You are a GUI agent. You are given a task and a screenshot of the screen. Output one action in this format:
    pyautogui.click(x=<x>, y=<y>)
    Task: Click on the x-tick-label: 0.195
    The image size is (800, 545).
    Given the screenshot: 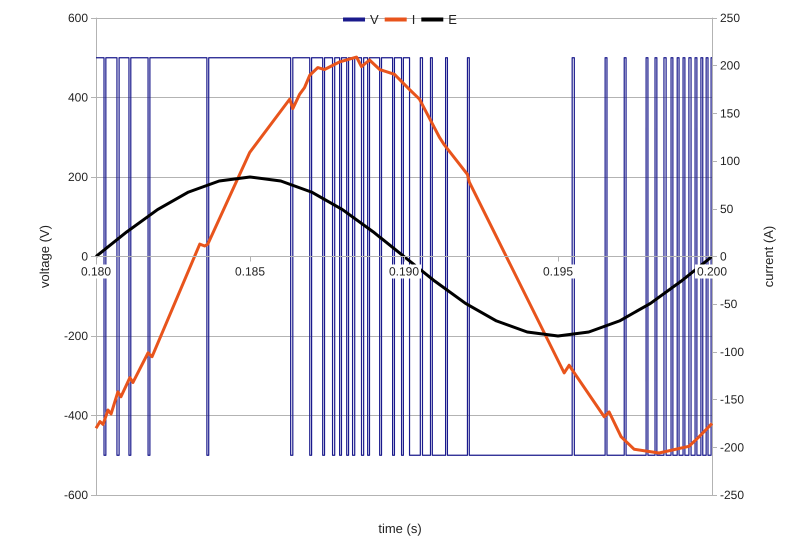 What is the action you would take?
    pyautogui.click(x=558, y=271)
    